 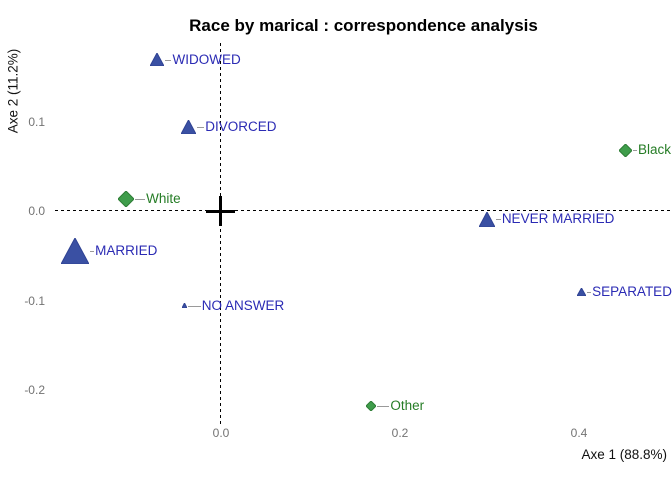 I want to click on x-tick-label-0.4: 0.4, so click(x=579, y=433).